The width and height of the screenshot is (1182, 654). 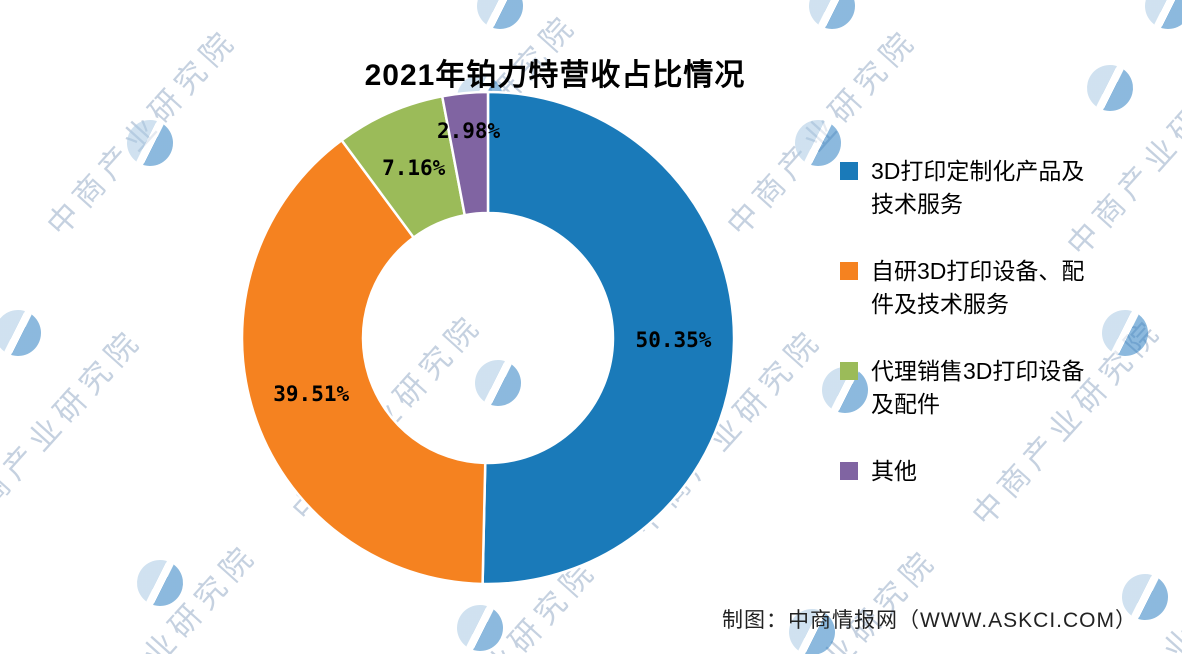 What do you see at coordinates (978, 287) in the screenshot?
I see `legend-label: 自研3D打印设备、配件及技术服务` at bounding box center [978, 287].